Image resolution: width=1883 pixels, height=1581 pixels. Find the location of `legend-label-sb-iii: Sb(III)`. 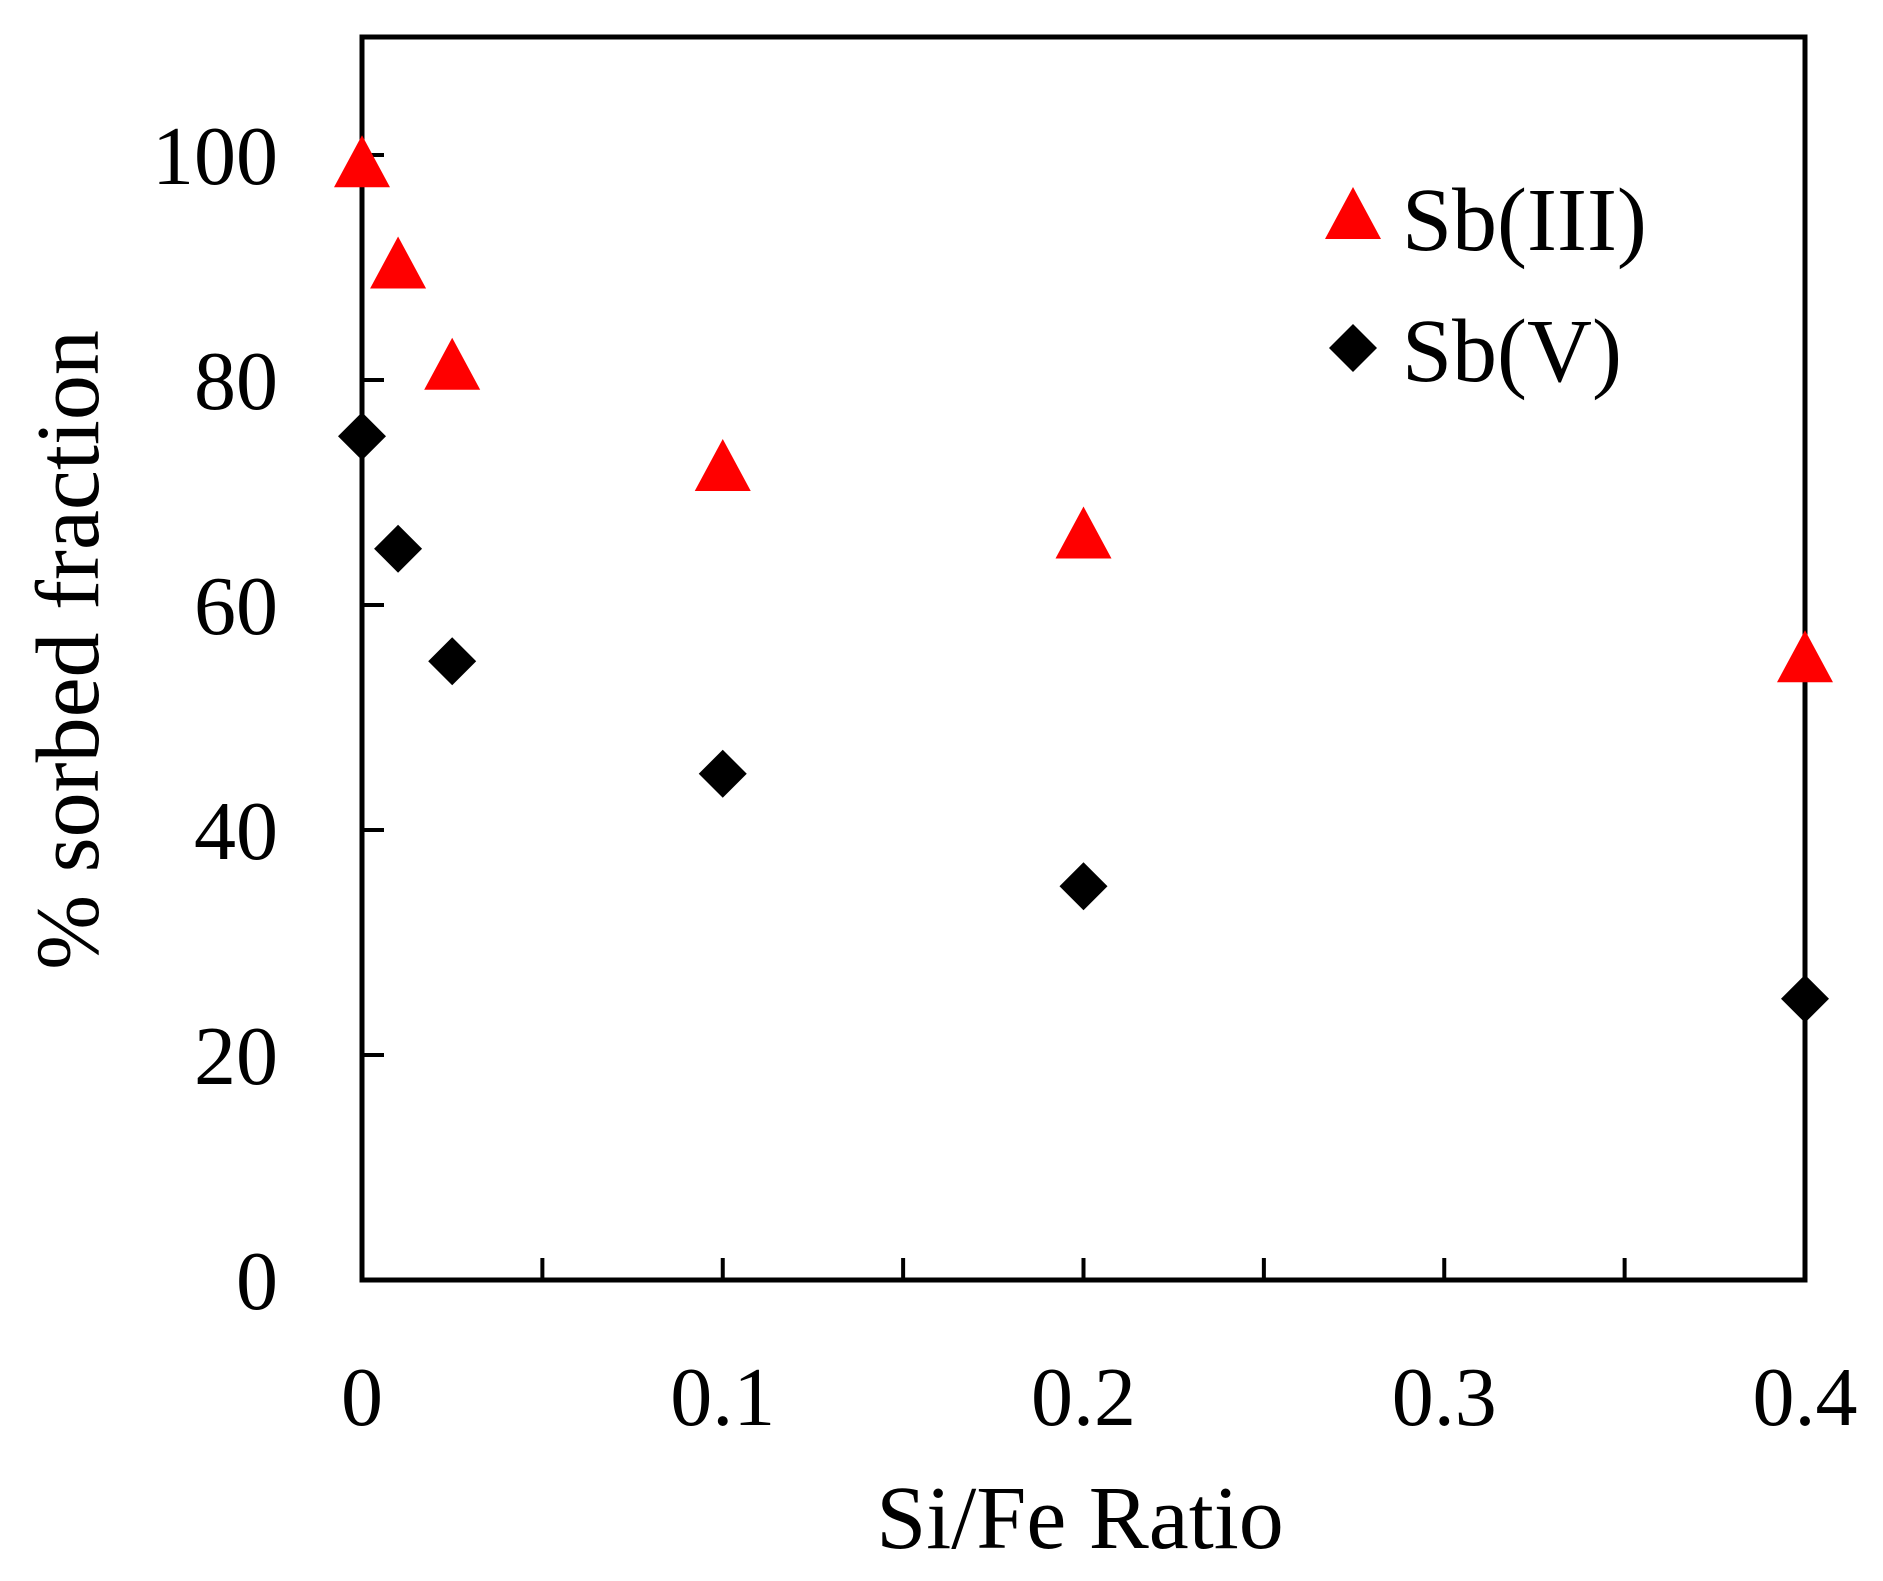

legend-label-sb-iii: Sb(III) is located at coordinates (1524, 220).